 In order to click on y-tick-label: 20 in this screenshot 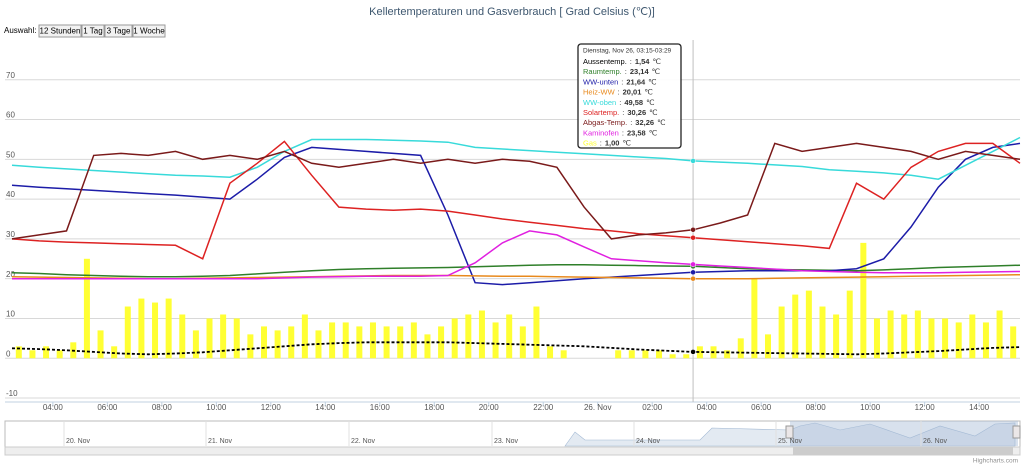, I will do `click(10, 274)`.